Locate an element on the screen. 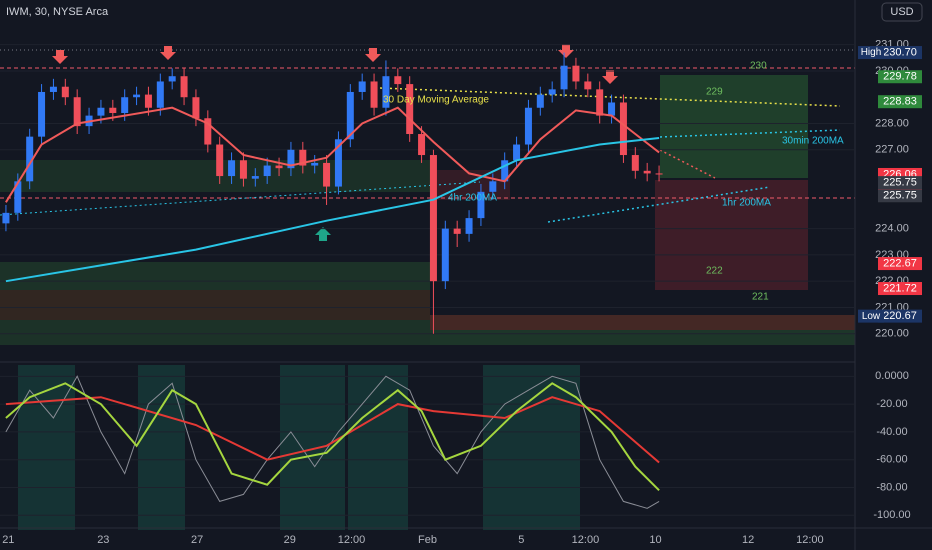 This screenshot has height=550, width=932. price-tag-label: 220.67 is located at coordinates (900, 316).